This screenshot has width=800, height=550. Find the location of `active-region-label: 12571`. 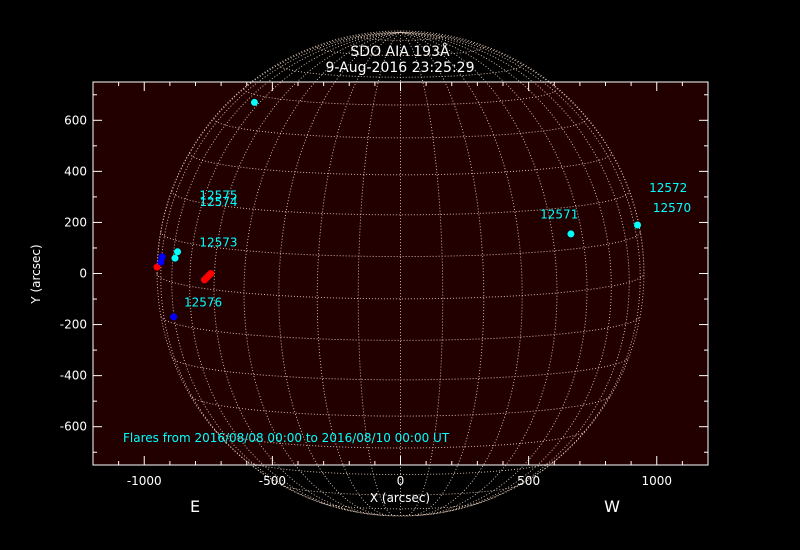

active-region-label: 12571 is located at coordinates (559, 215).